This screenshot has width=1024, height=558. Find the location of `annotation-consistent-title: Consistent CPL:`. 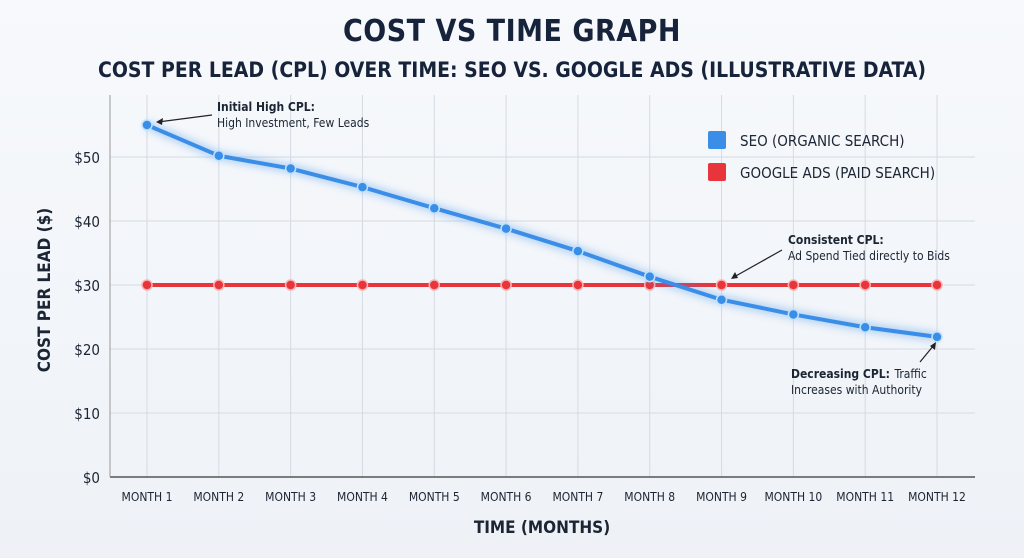

annotation-consistent-title: Consistent CPL: is located at coordinates (836, 240).